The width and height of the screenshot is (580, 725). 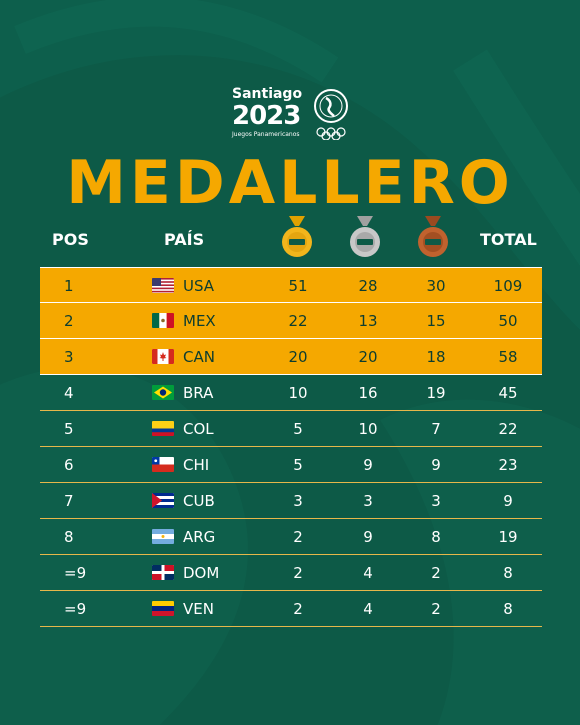 What do you see at coordinates (436, 357) in the screenshot?
I see `bronze-count: 18` at bounding box center [436, 357].